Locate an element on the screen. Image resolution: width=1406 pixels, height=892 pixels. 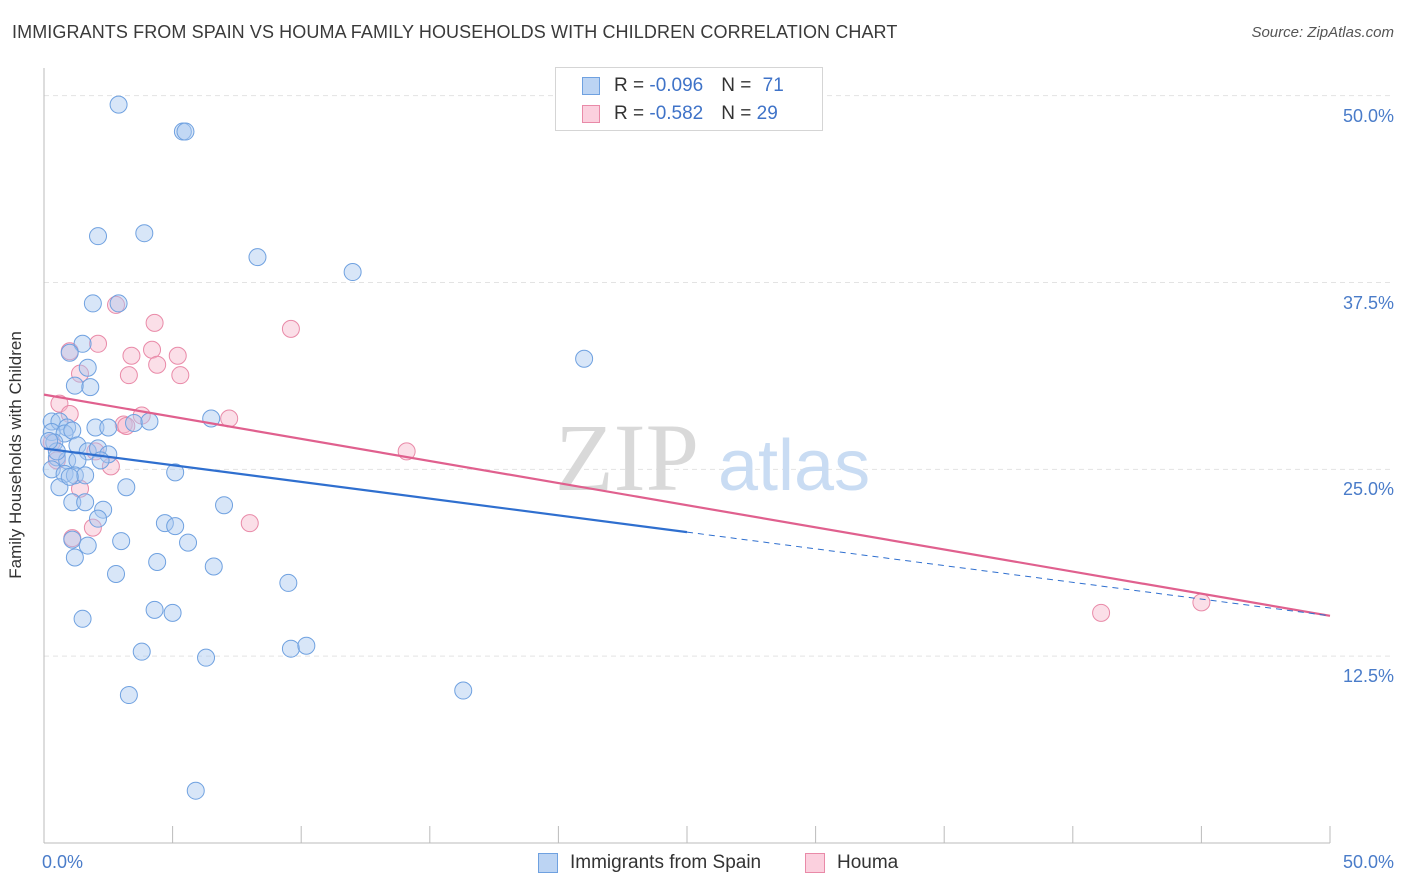
y-tick-label: 12.5% is located at coordinates (1368, 676).